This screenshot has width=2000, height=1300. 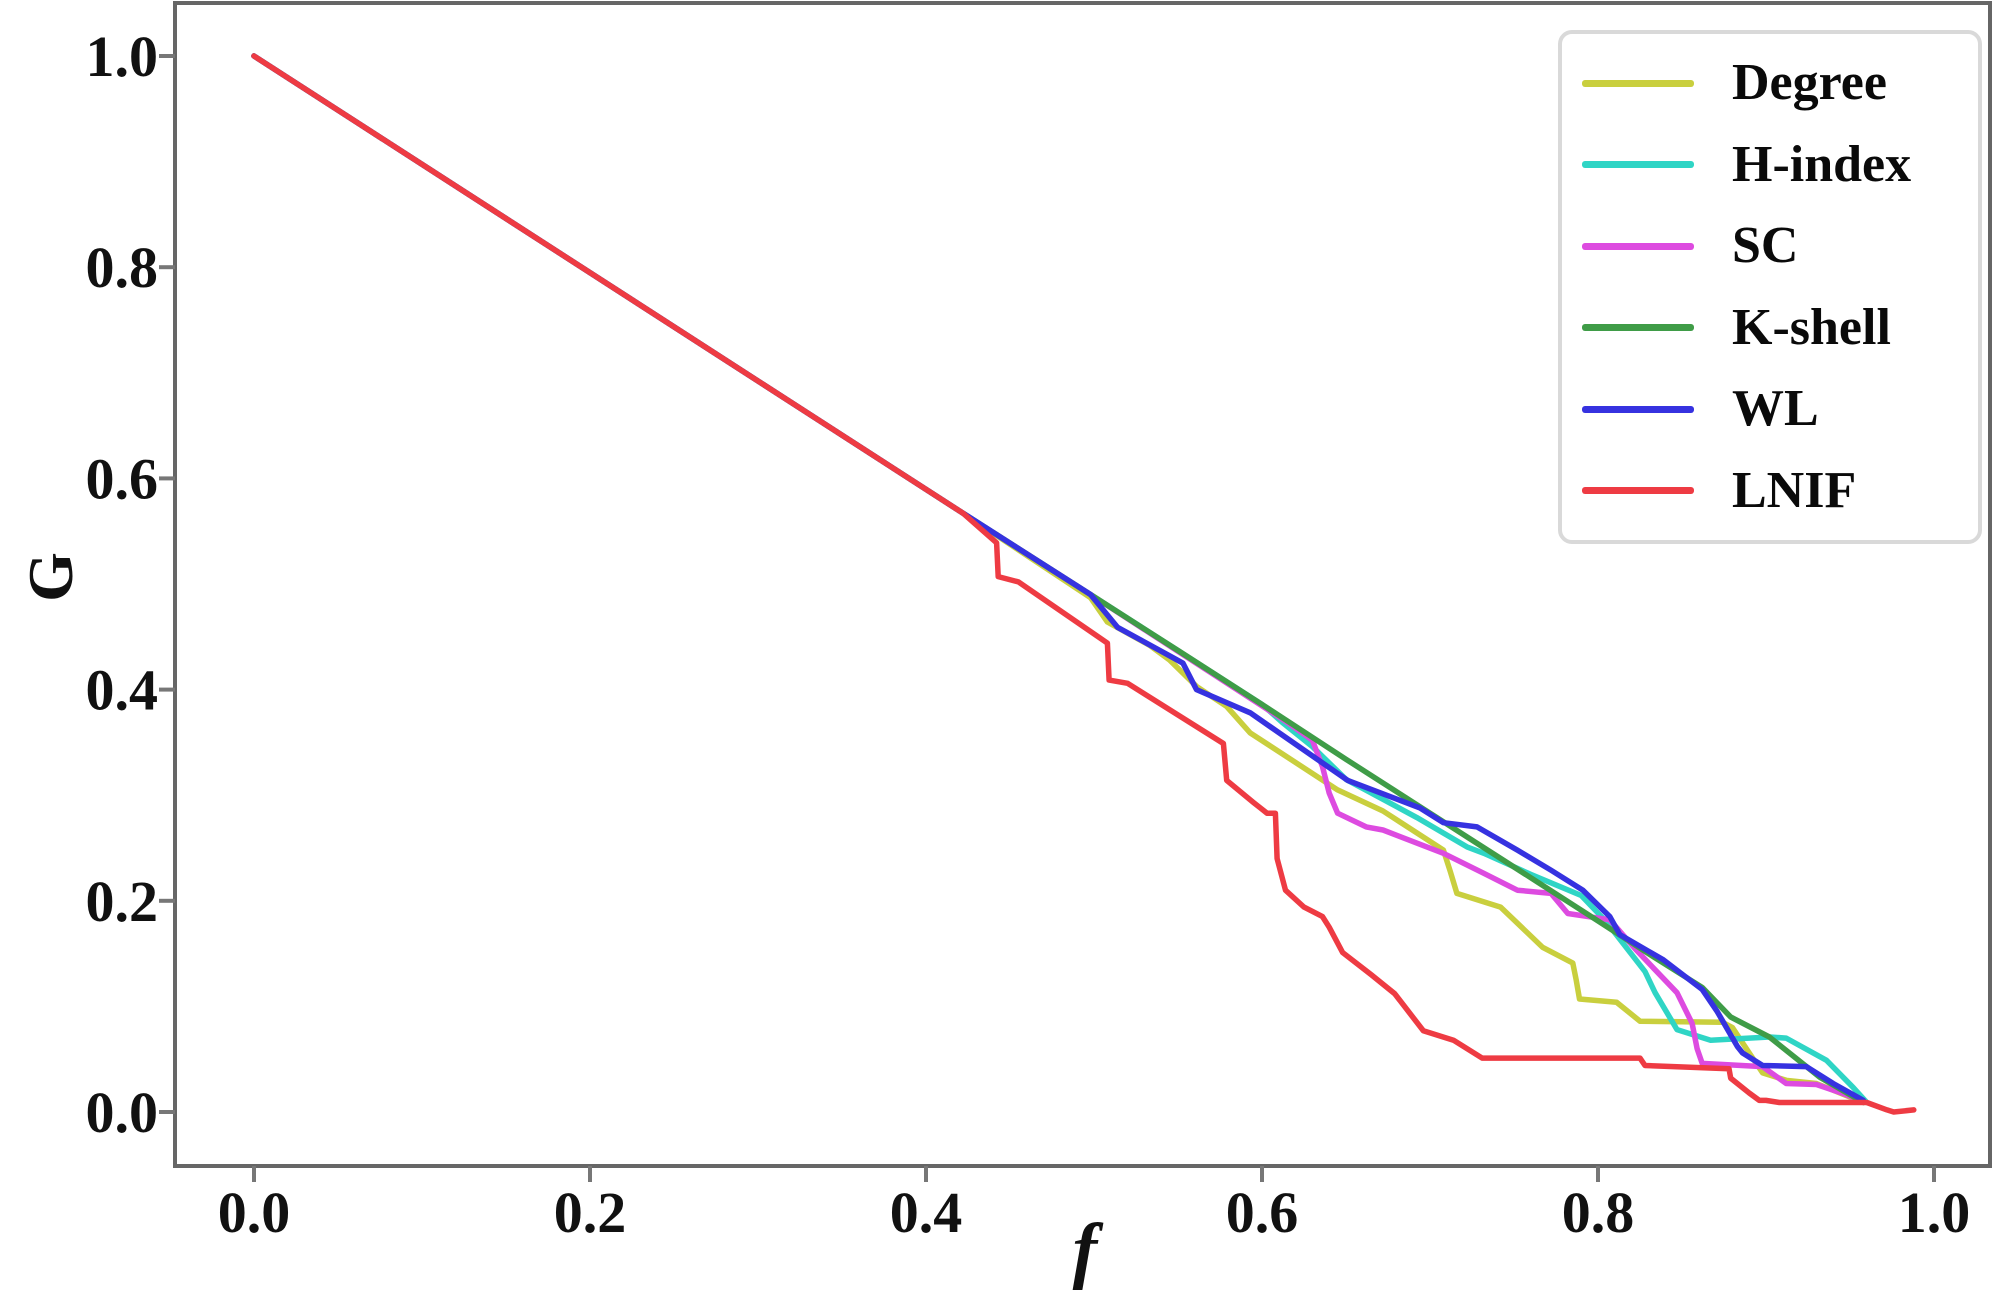 I want to click on x-tick-label: 0.4, so click(x=926, y=1212).